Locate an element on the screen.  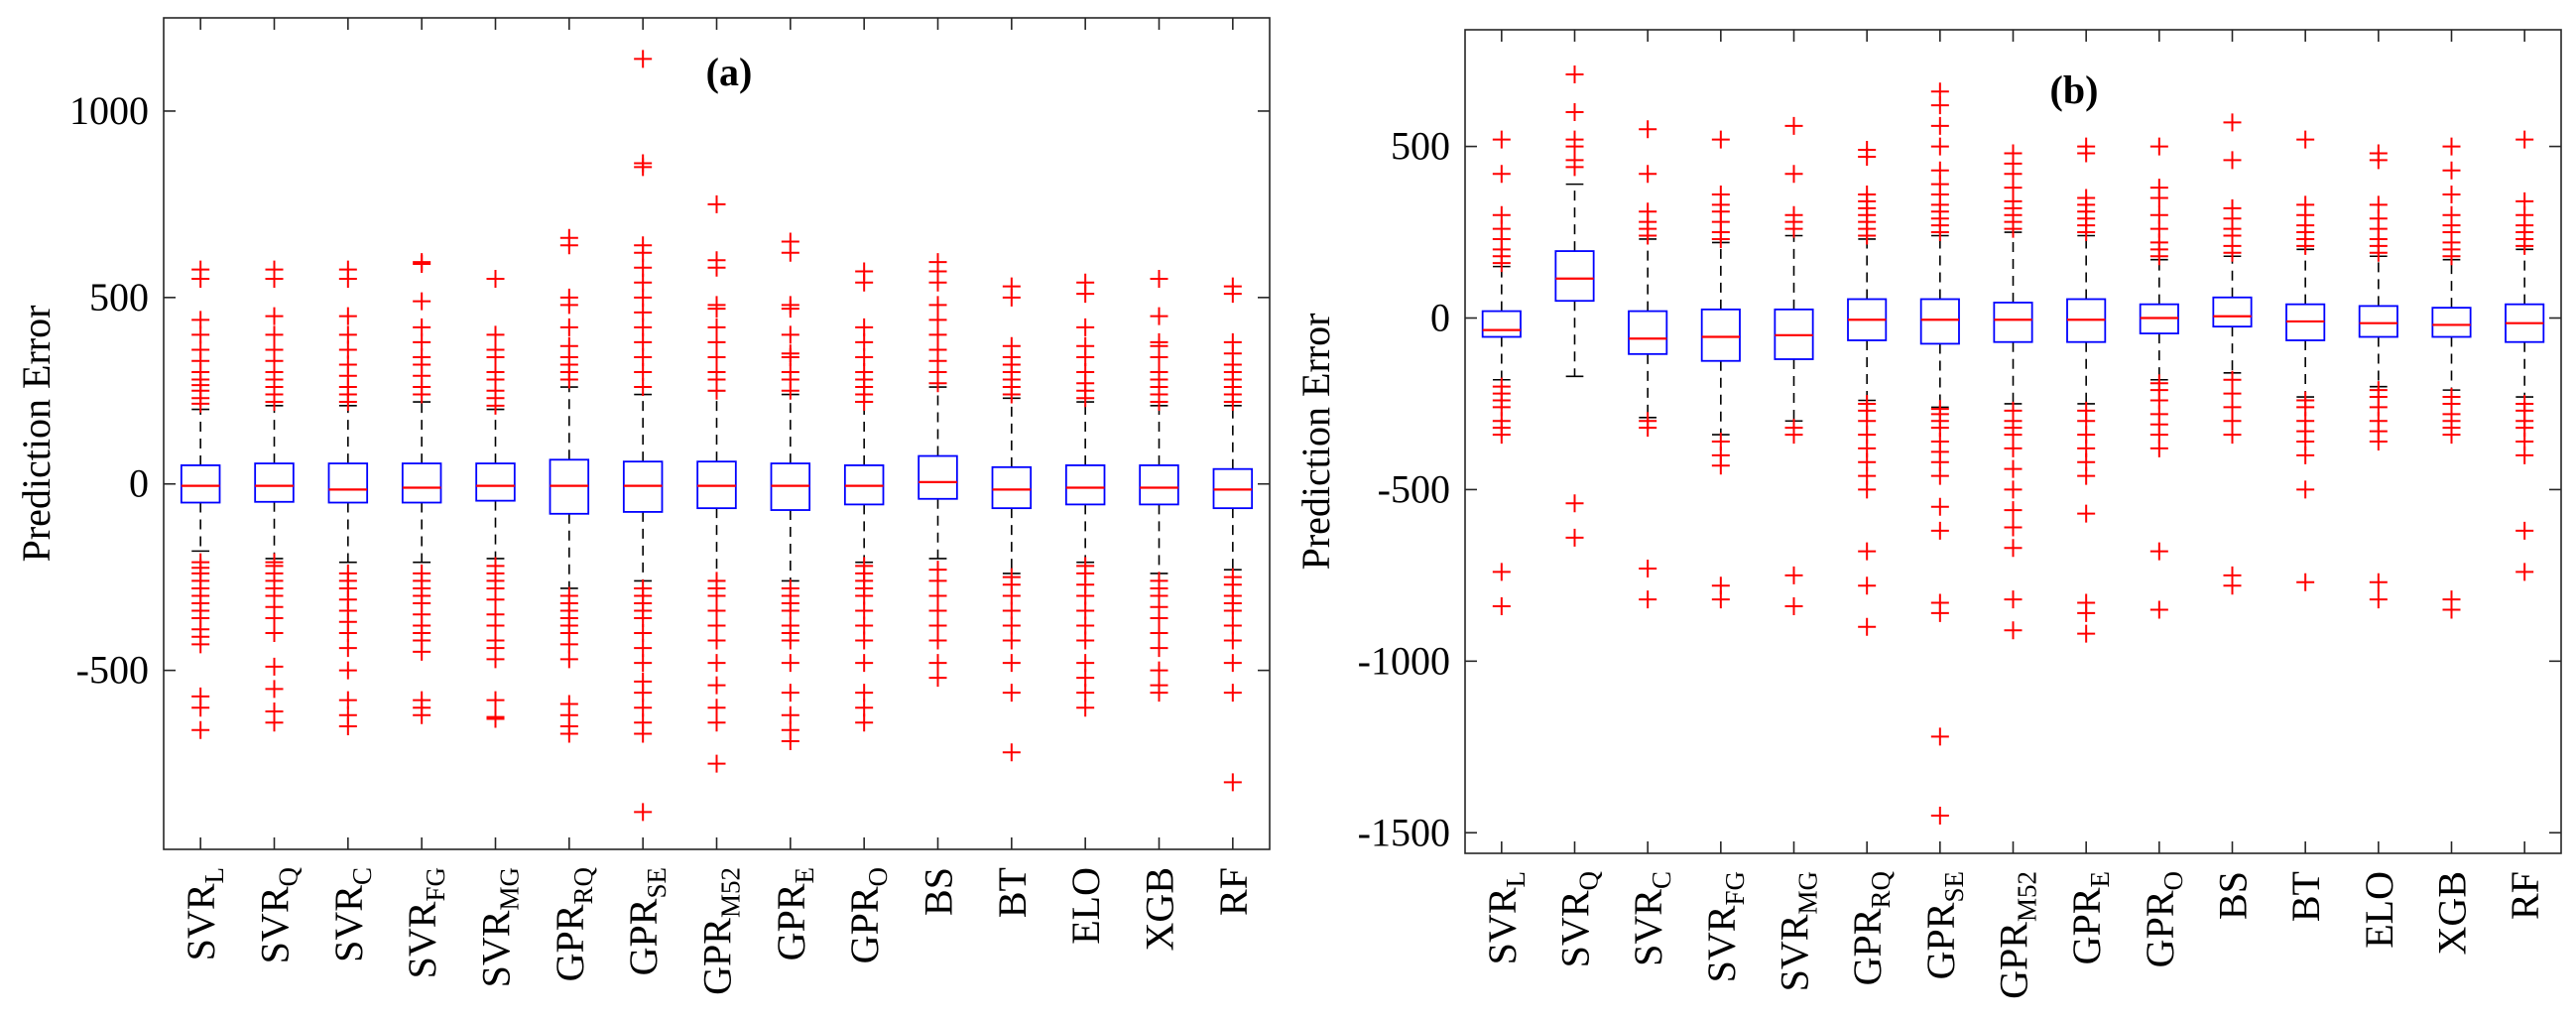
panel-a-box-11: BT is located at coordinates (1012, 468).